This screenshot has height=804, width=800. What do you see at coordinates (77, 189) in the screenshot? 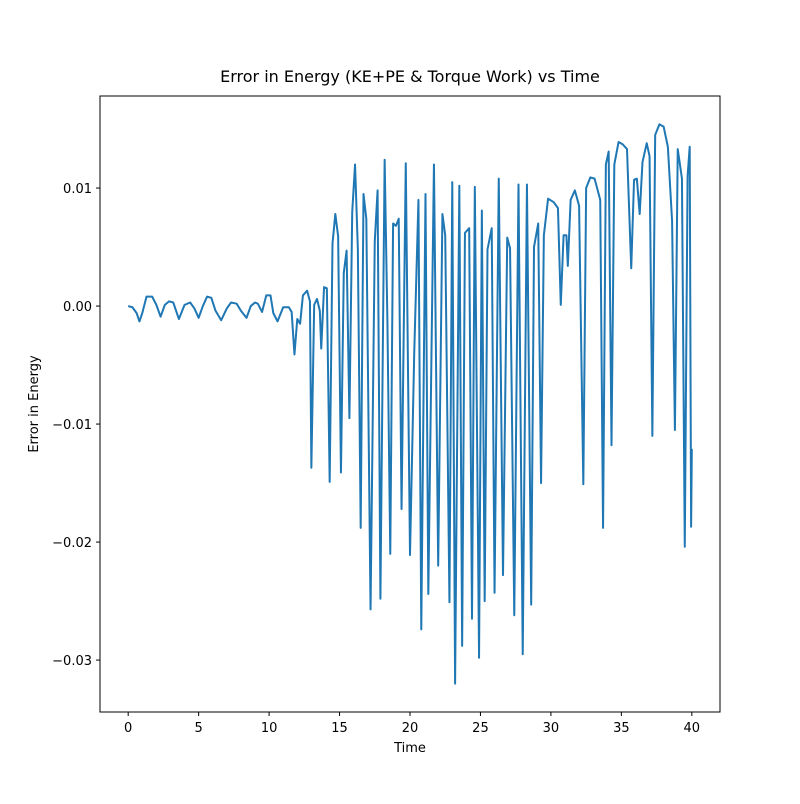
I see `y-tick-label: 0.01` at bounding box center [77, 189].